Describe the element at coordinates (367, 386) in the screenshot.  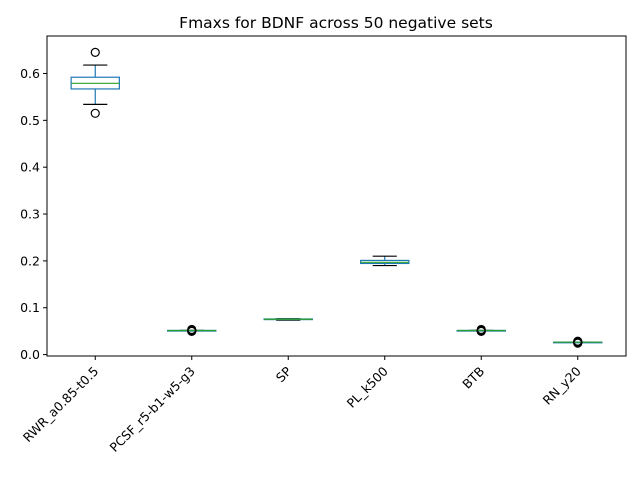
I see `x-tick-label: PL_k500` at that location.